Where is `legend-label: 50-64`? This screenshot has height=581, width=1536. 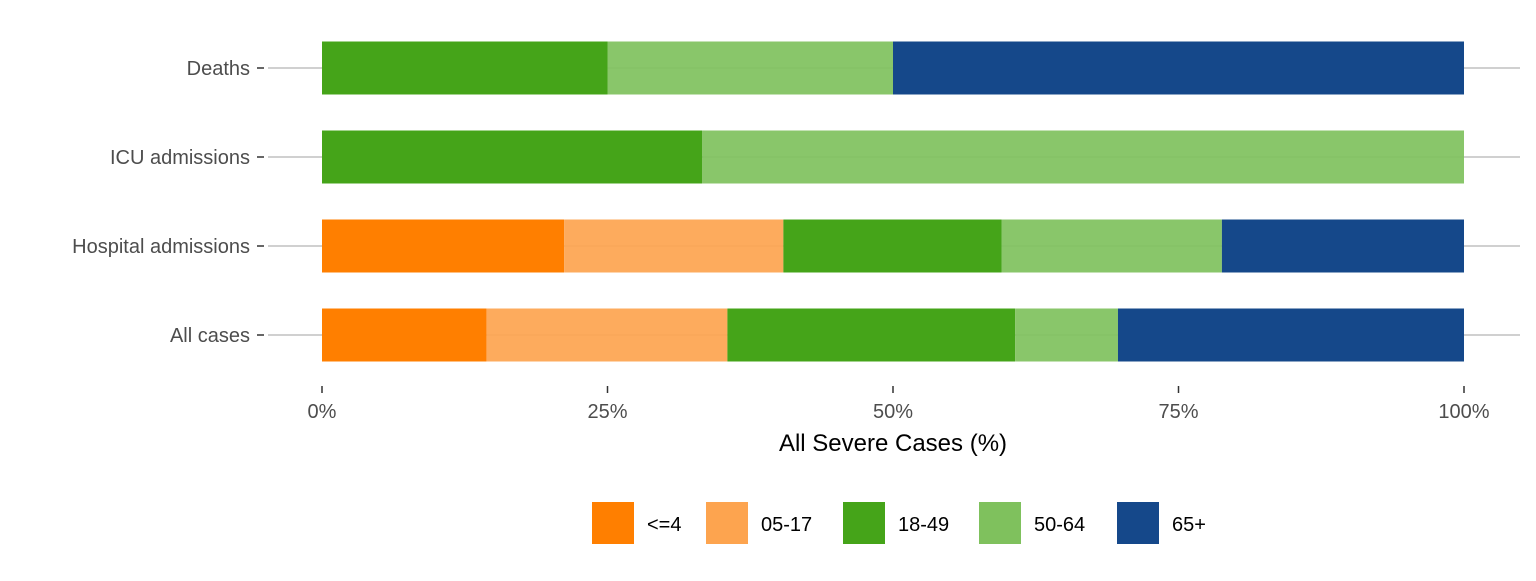 legend-label: 50-64 is located at coordinates (1059, 525).